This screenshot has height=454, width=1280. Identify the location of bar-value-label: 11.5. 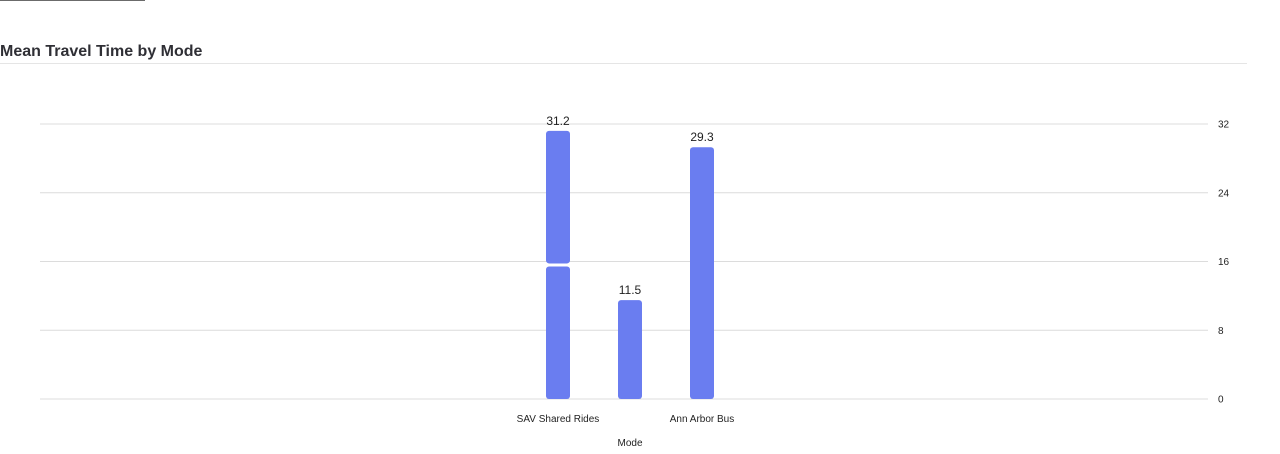
(630, 290).